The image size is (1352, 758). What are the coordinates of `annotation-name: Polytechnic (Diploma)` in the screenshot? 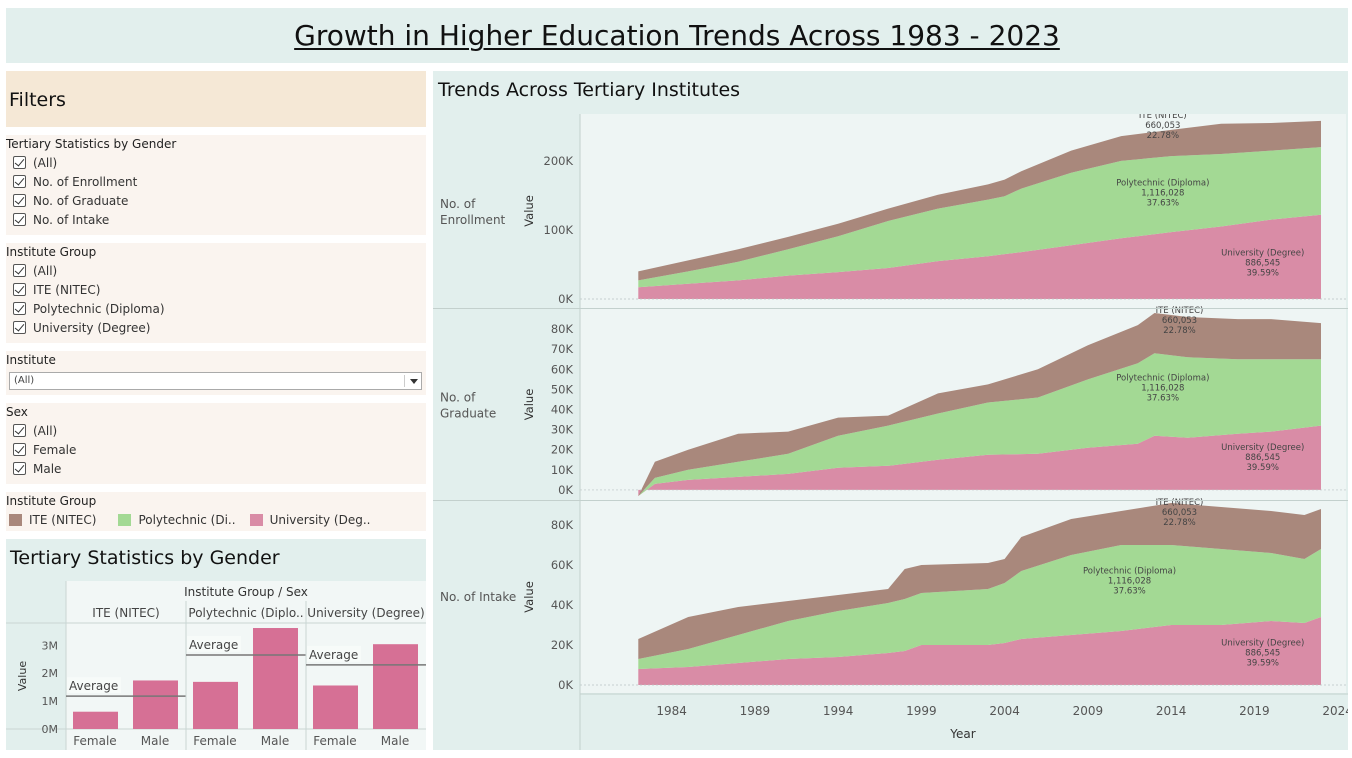 It's located at (1162, 378).